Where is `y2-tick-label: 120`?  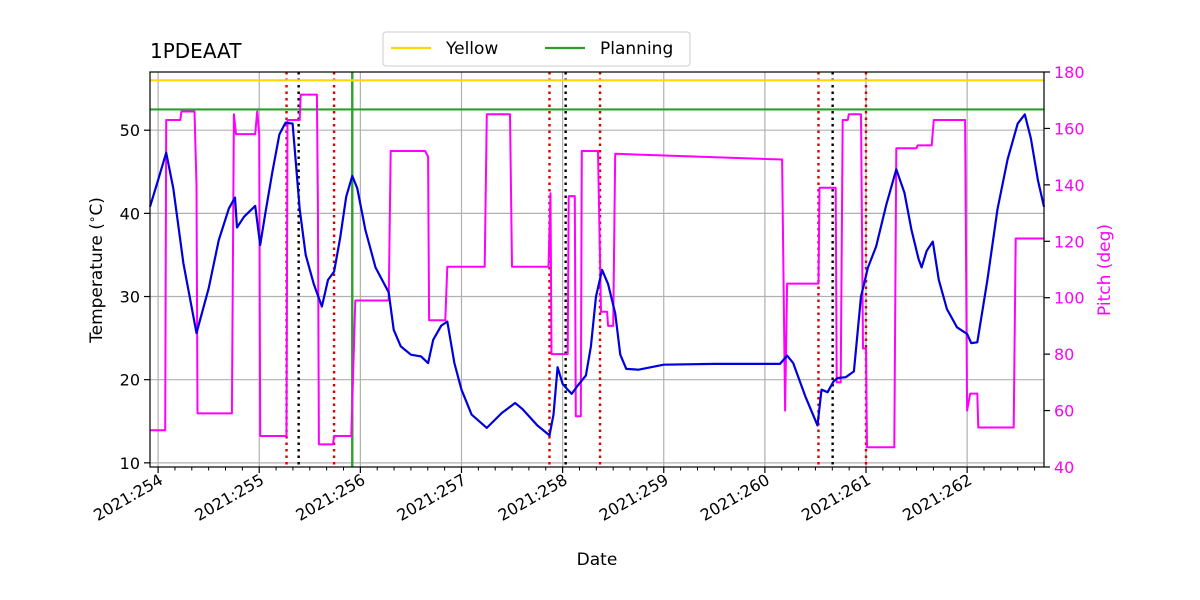
y2-tick-label: 120 is located at coordinates (1069, 241).